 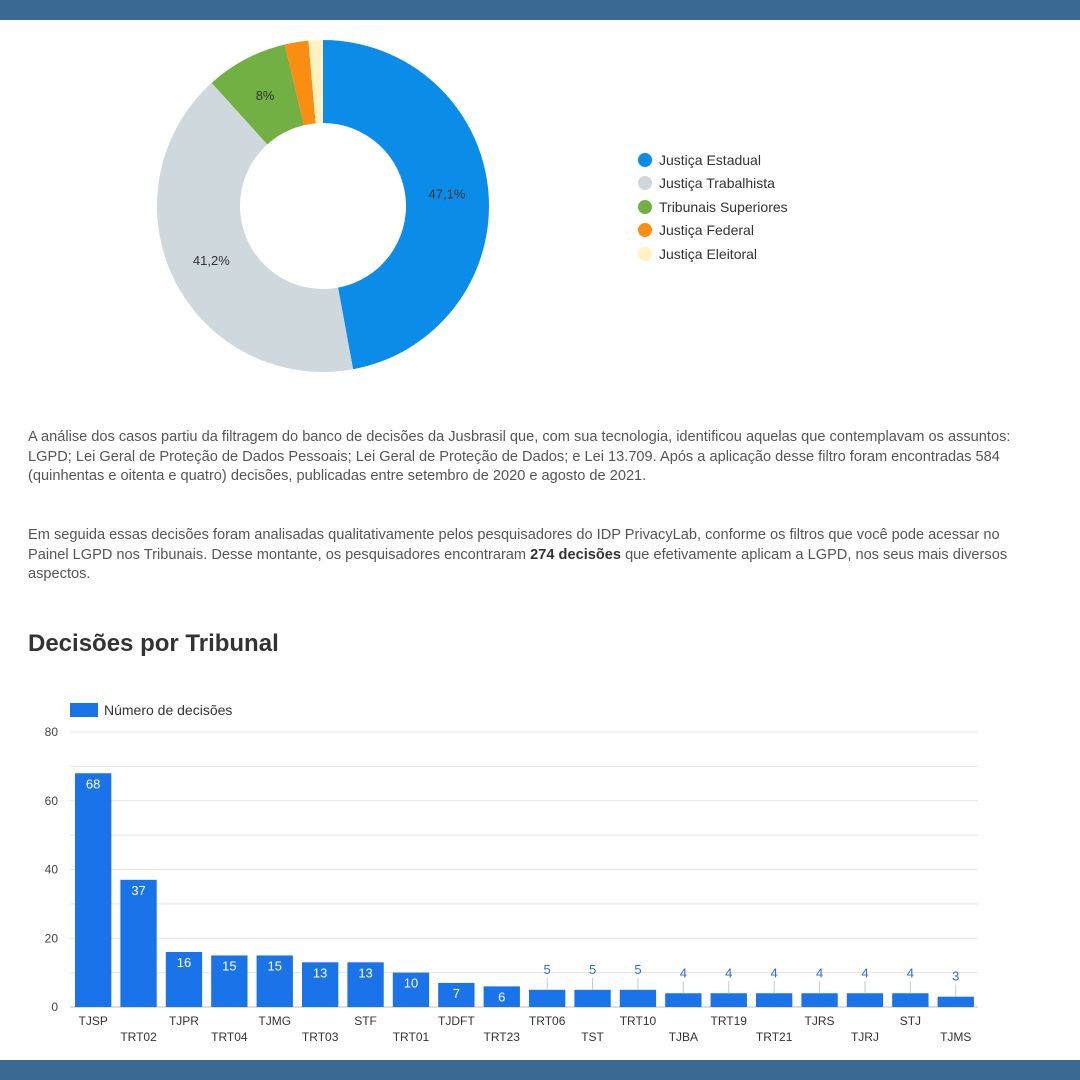 What do you see at coordinates (547, 998) in the screenshot?
I see `bar-TRT06` at bounding box center [547, 998].